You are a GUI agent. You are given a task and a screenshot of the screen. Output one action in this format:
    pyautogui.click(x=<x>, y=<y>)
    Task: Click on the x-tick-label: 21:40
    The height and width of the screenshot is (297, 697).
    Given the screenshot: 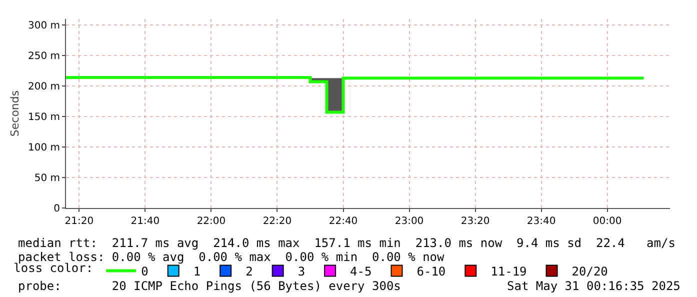 What is the action you would take?
    pyautogui.click(x=145, y=221)
    